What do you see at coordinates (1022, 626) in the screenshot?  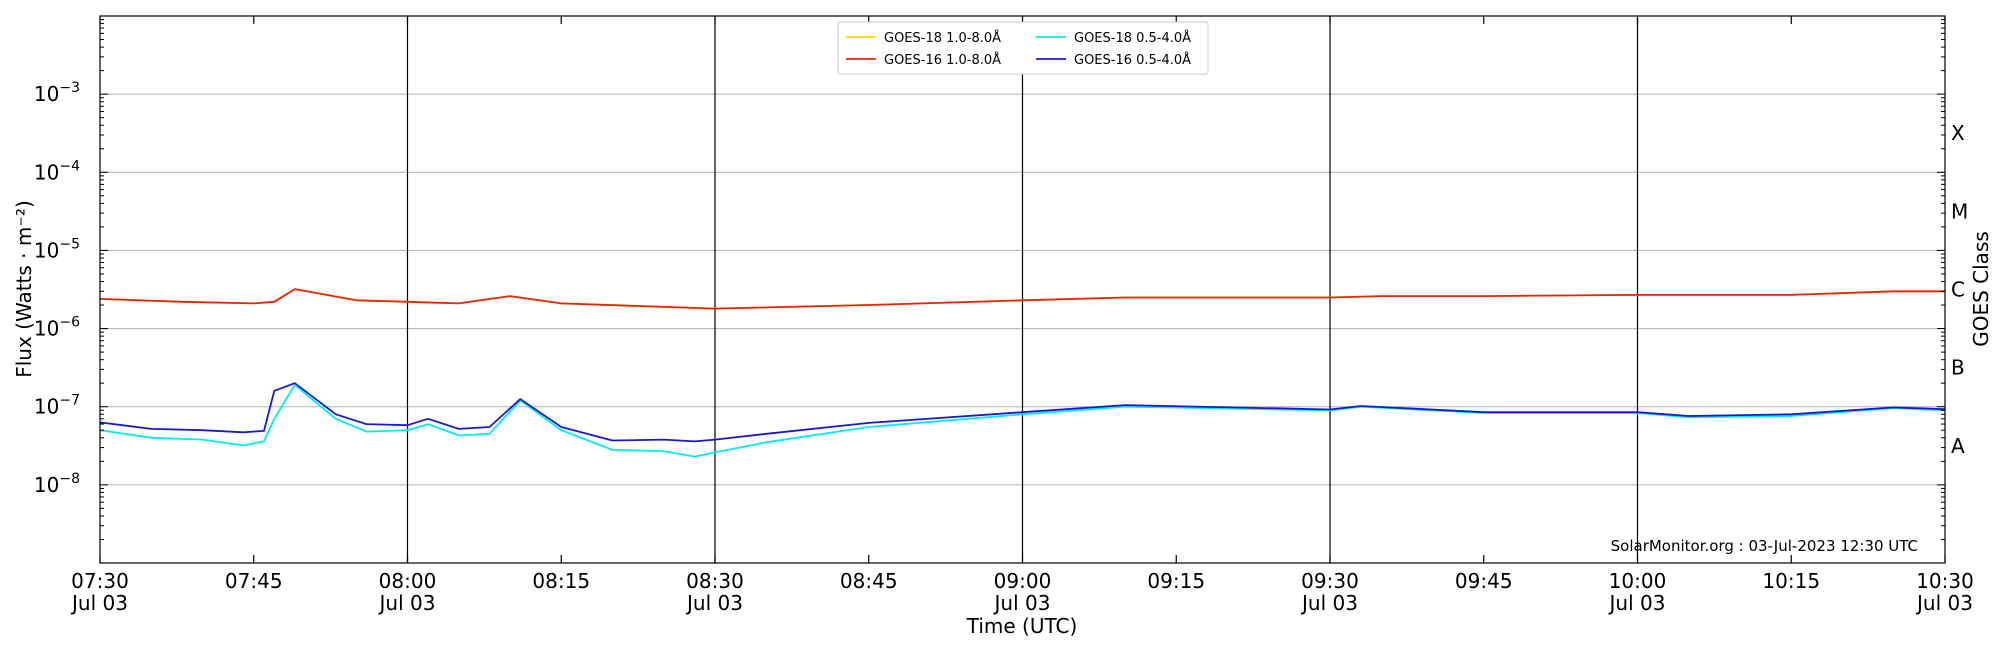 I see `x-axis-title: Time (UTC)` at bounding box center [1022, 626].